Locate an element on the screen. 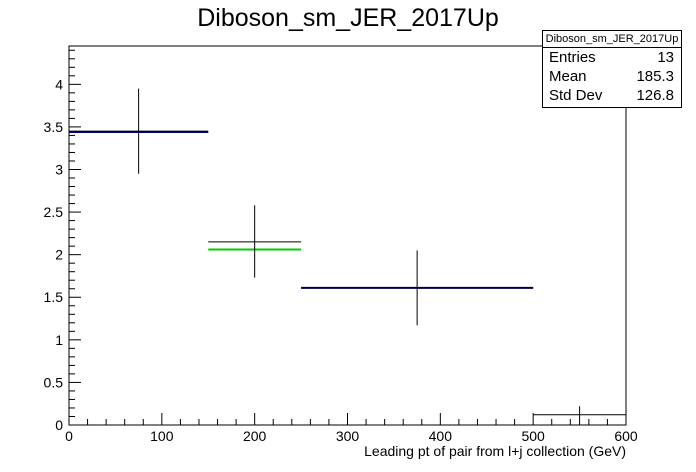 This screenshot has height=472, width=696. chart-title: Diboson_sm_JER_2017Up is located at coordinates (348, 18).